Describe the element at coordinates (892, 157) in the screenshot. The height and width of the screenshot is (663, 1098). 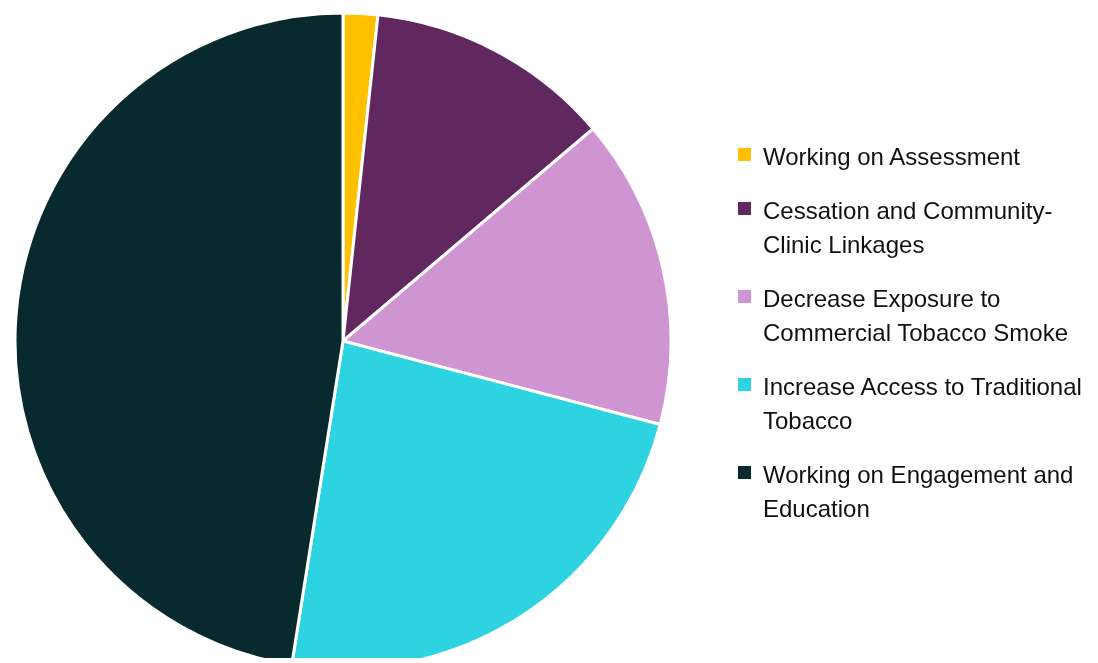
I see `legend-label: Working on Assessment` at that location.